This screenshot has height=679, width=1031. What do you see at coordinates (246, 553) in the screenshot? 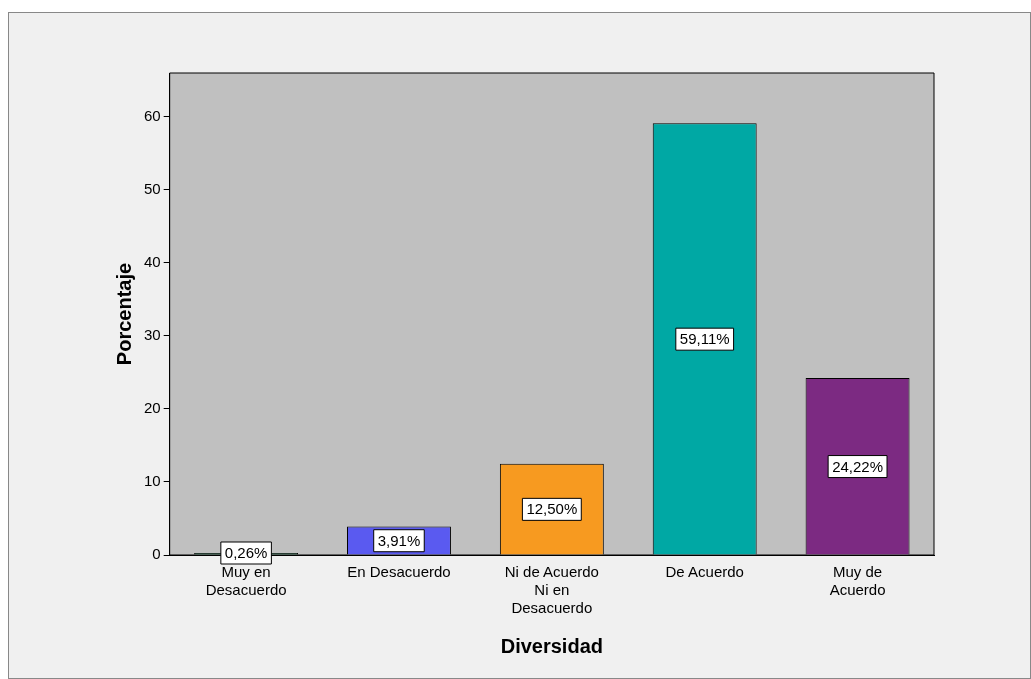
I see `data-label: 0,26%` at bounding box center [246, 553].